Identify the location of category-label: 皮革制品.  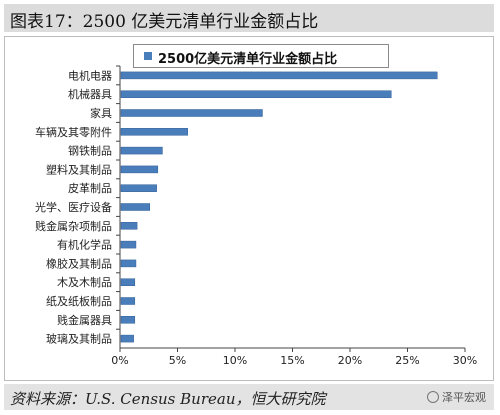
(90, 188).